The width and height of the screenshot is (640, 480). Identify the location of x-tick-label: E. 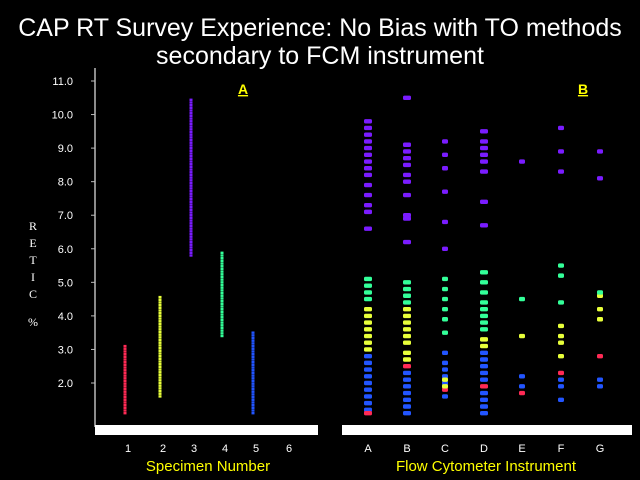
(521, 449).